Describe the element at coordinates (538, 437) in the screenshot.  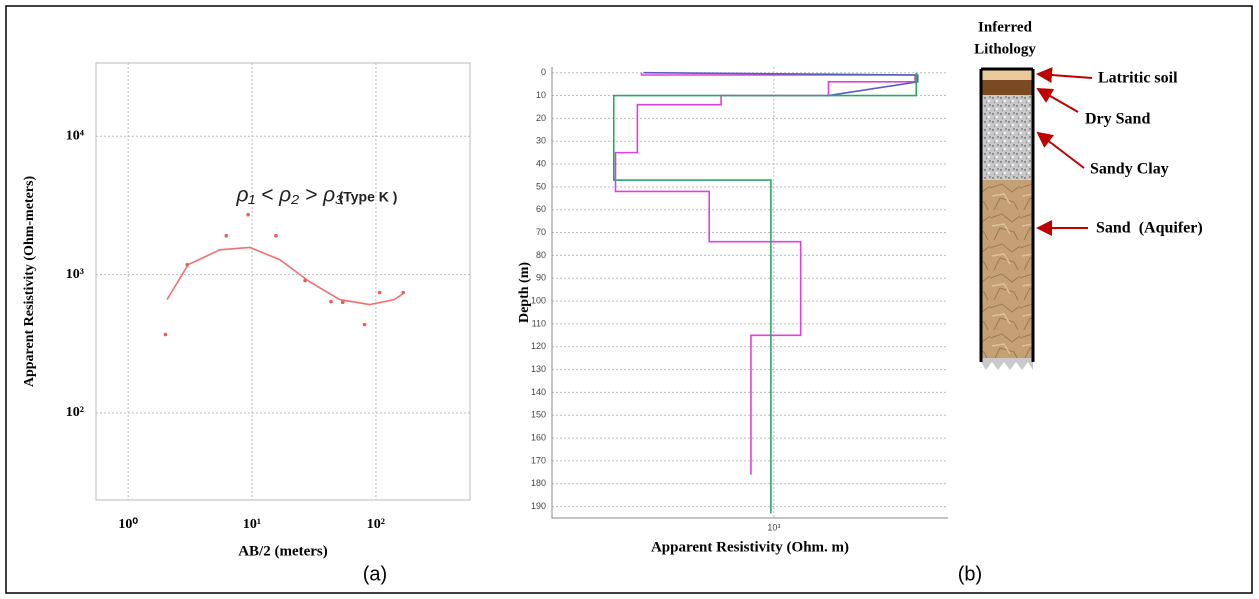
I see `y-tick-label: 160` at that location.